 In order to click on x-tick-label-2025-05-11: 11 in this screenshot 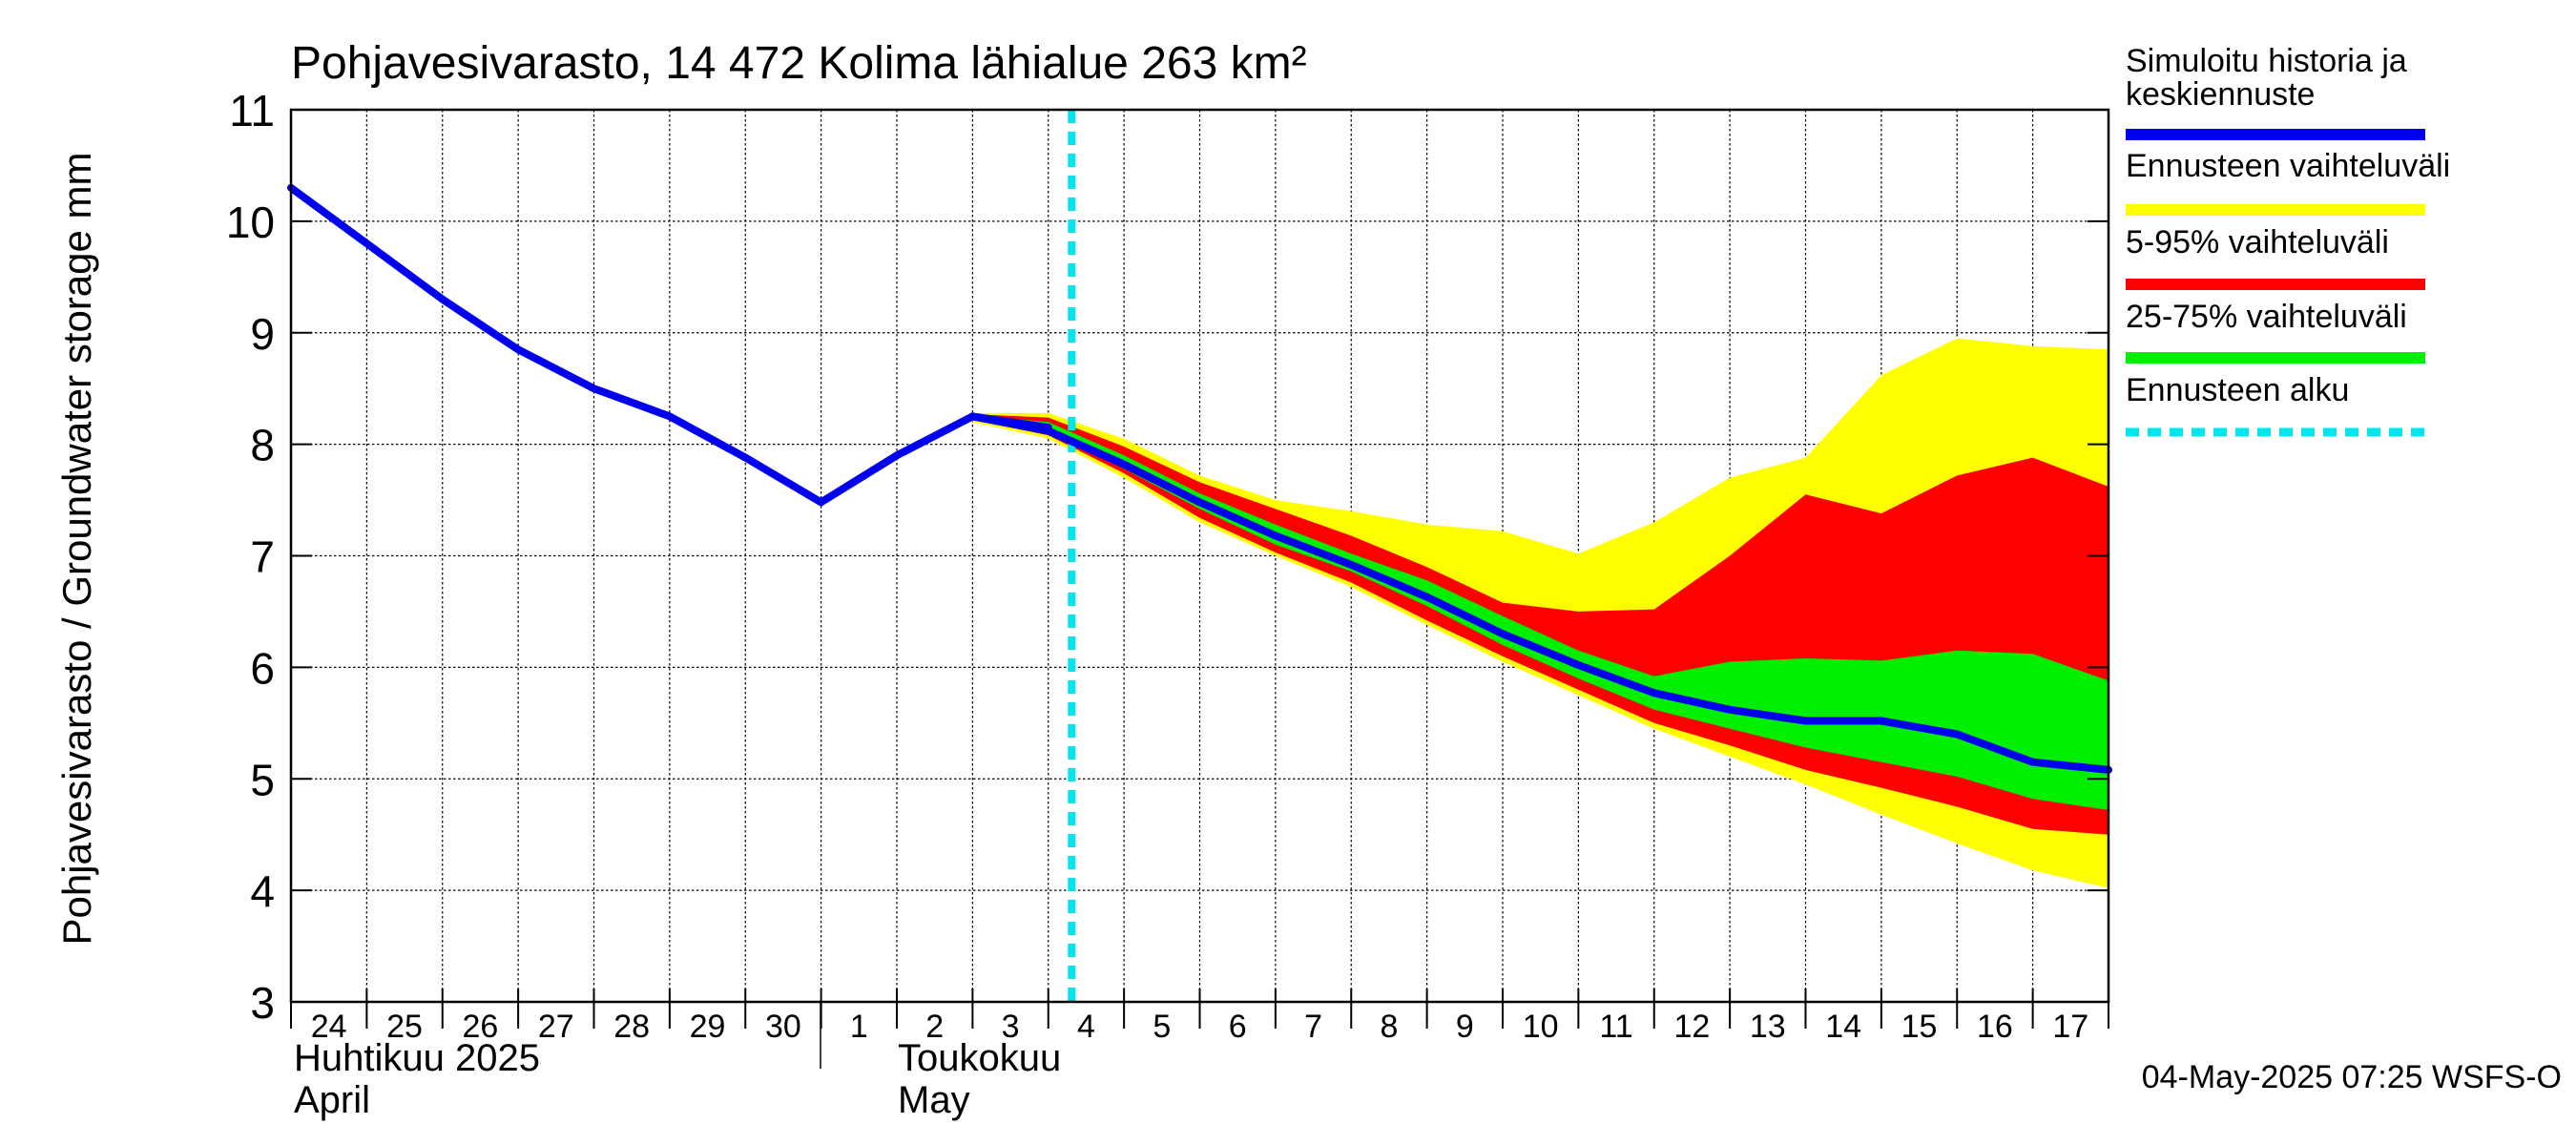, I will do `click(1615, 1027)`.